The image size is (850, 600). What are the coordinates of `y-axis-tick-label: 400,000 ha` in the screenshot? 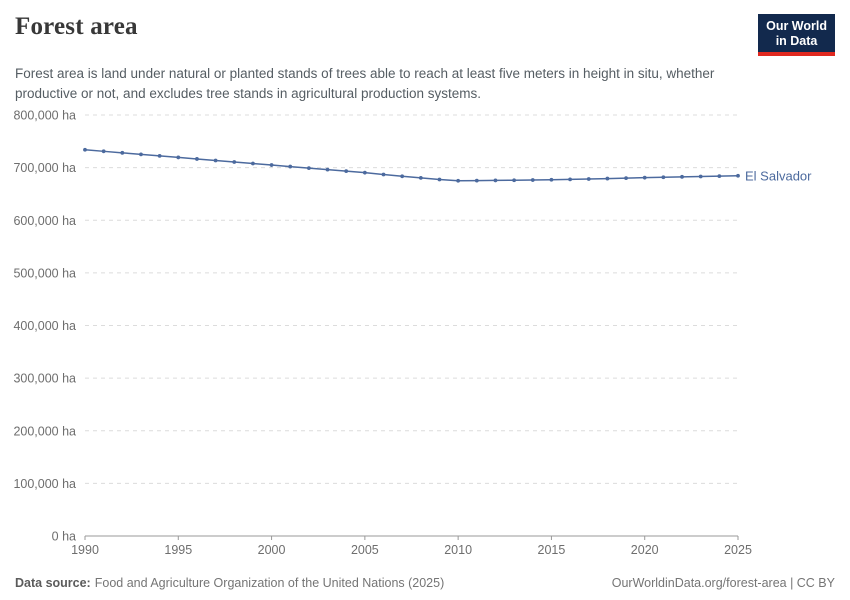 It's located at (44, 326).